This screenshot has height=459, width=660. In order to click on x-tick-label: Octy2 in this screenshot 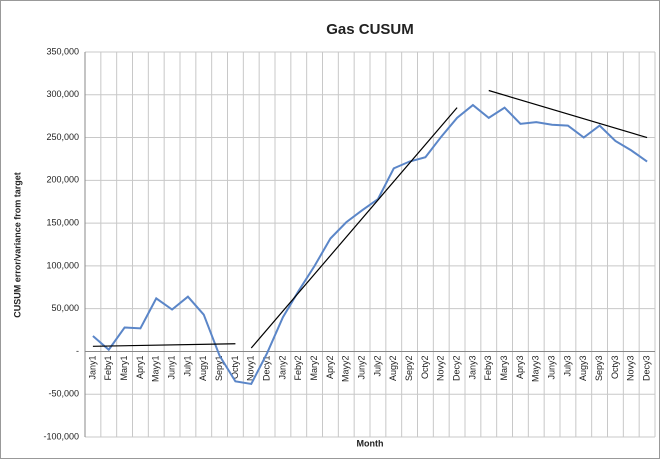, I will do `click(425, 367)`.